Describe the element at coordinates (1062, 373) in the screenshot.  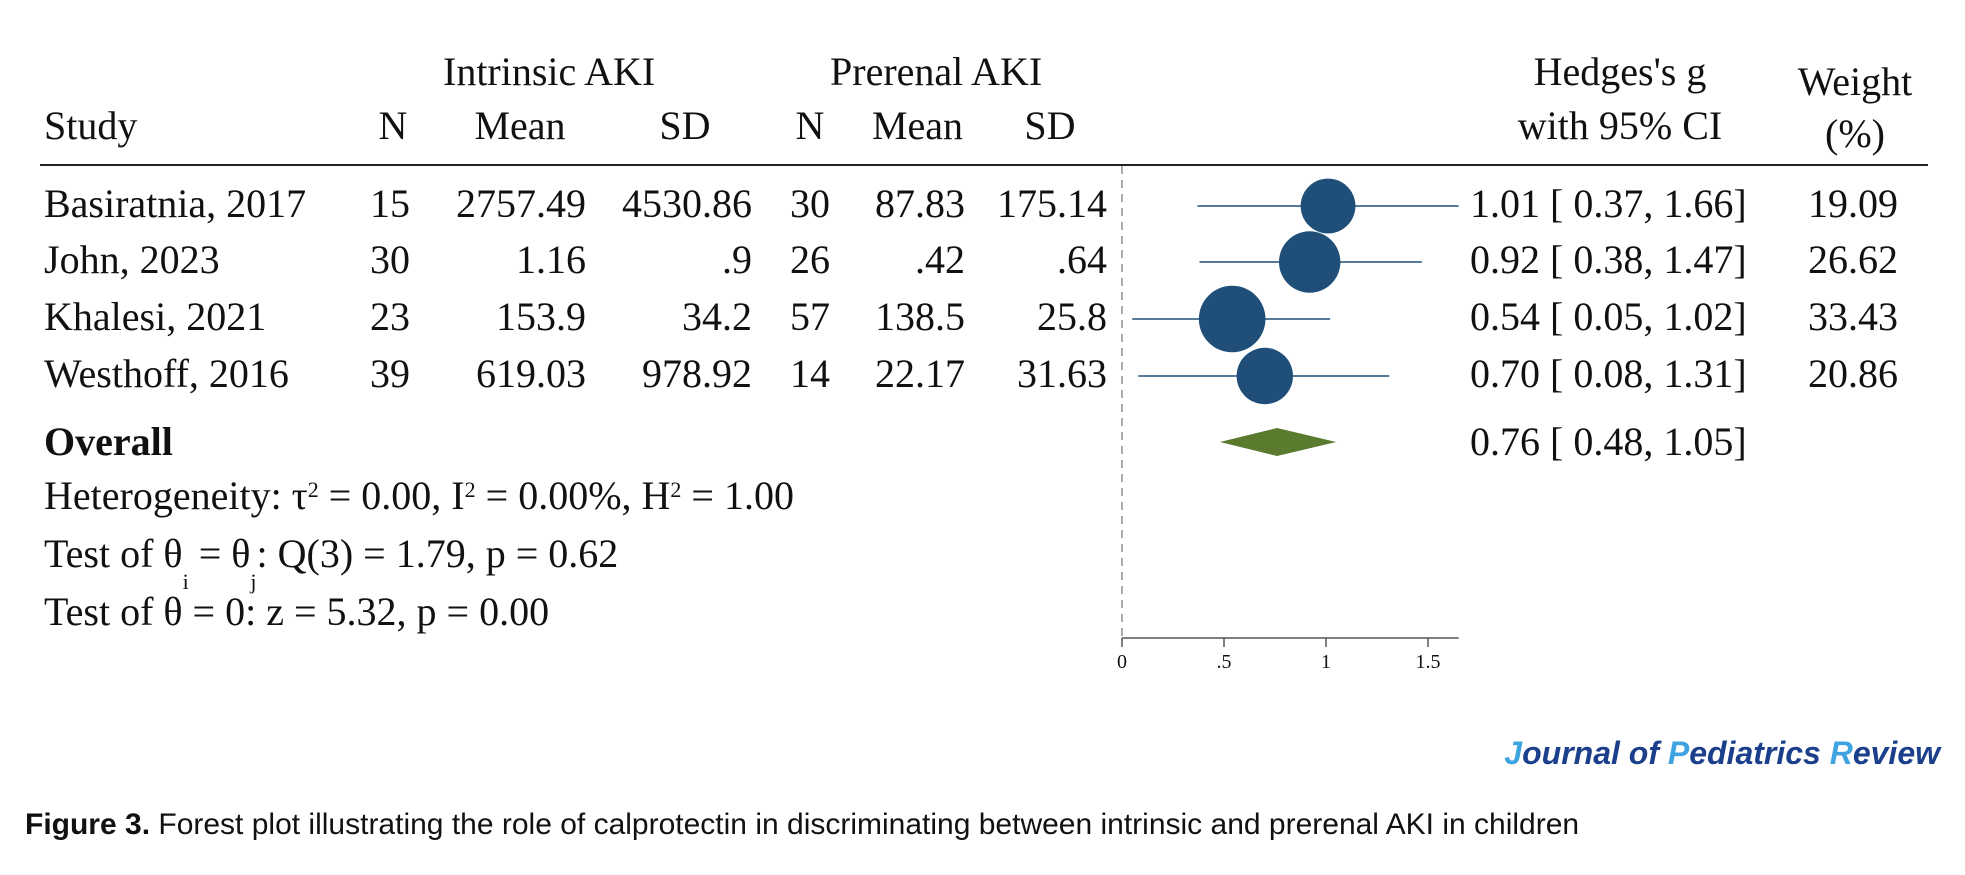
I see `sd2-value: 31.63` at that location.